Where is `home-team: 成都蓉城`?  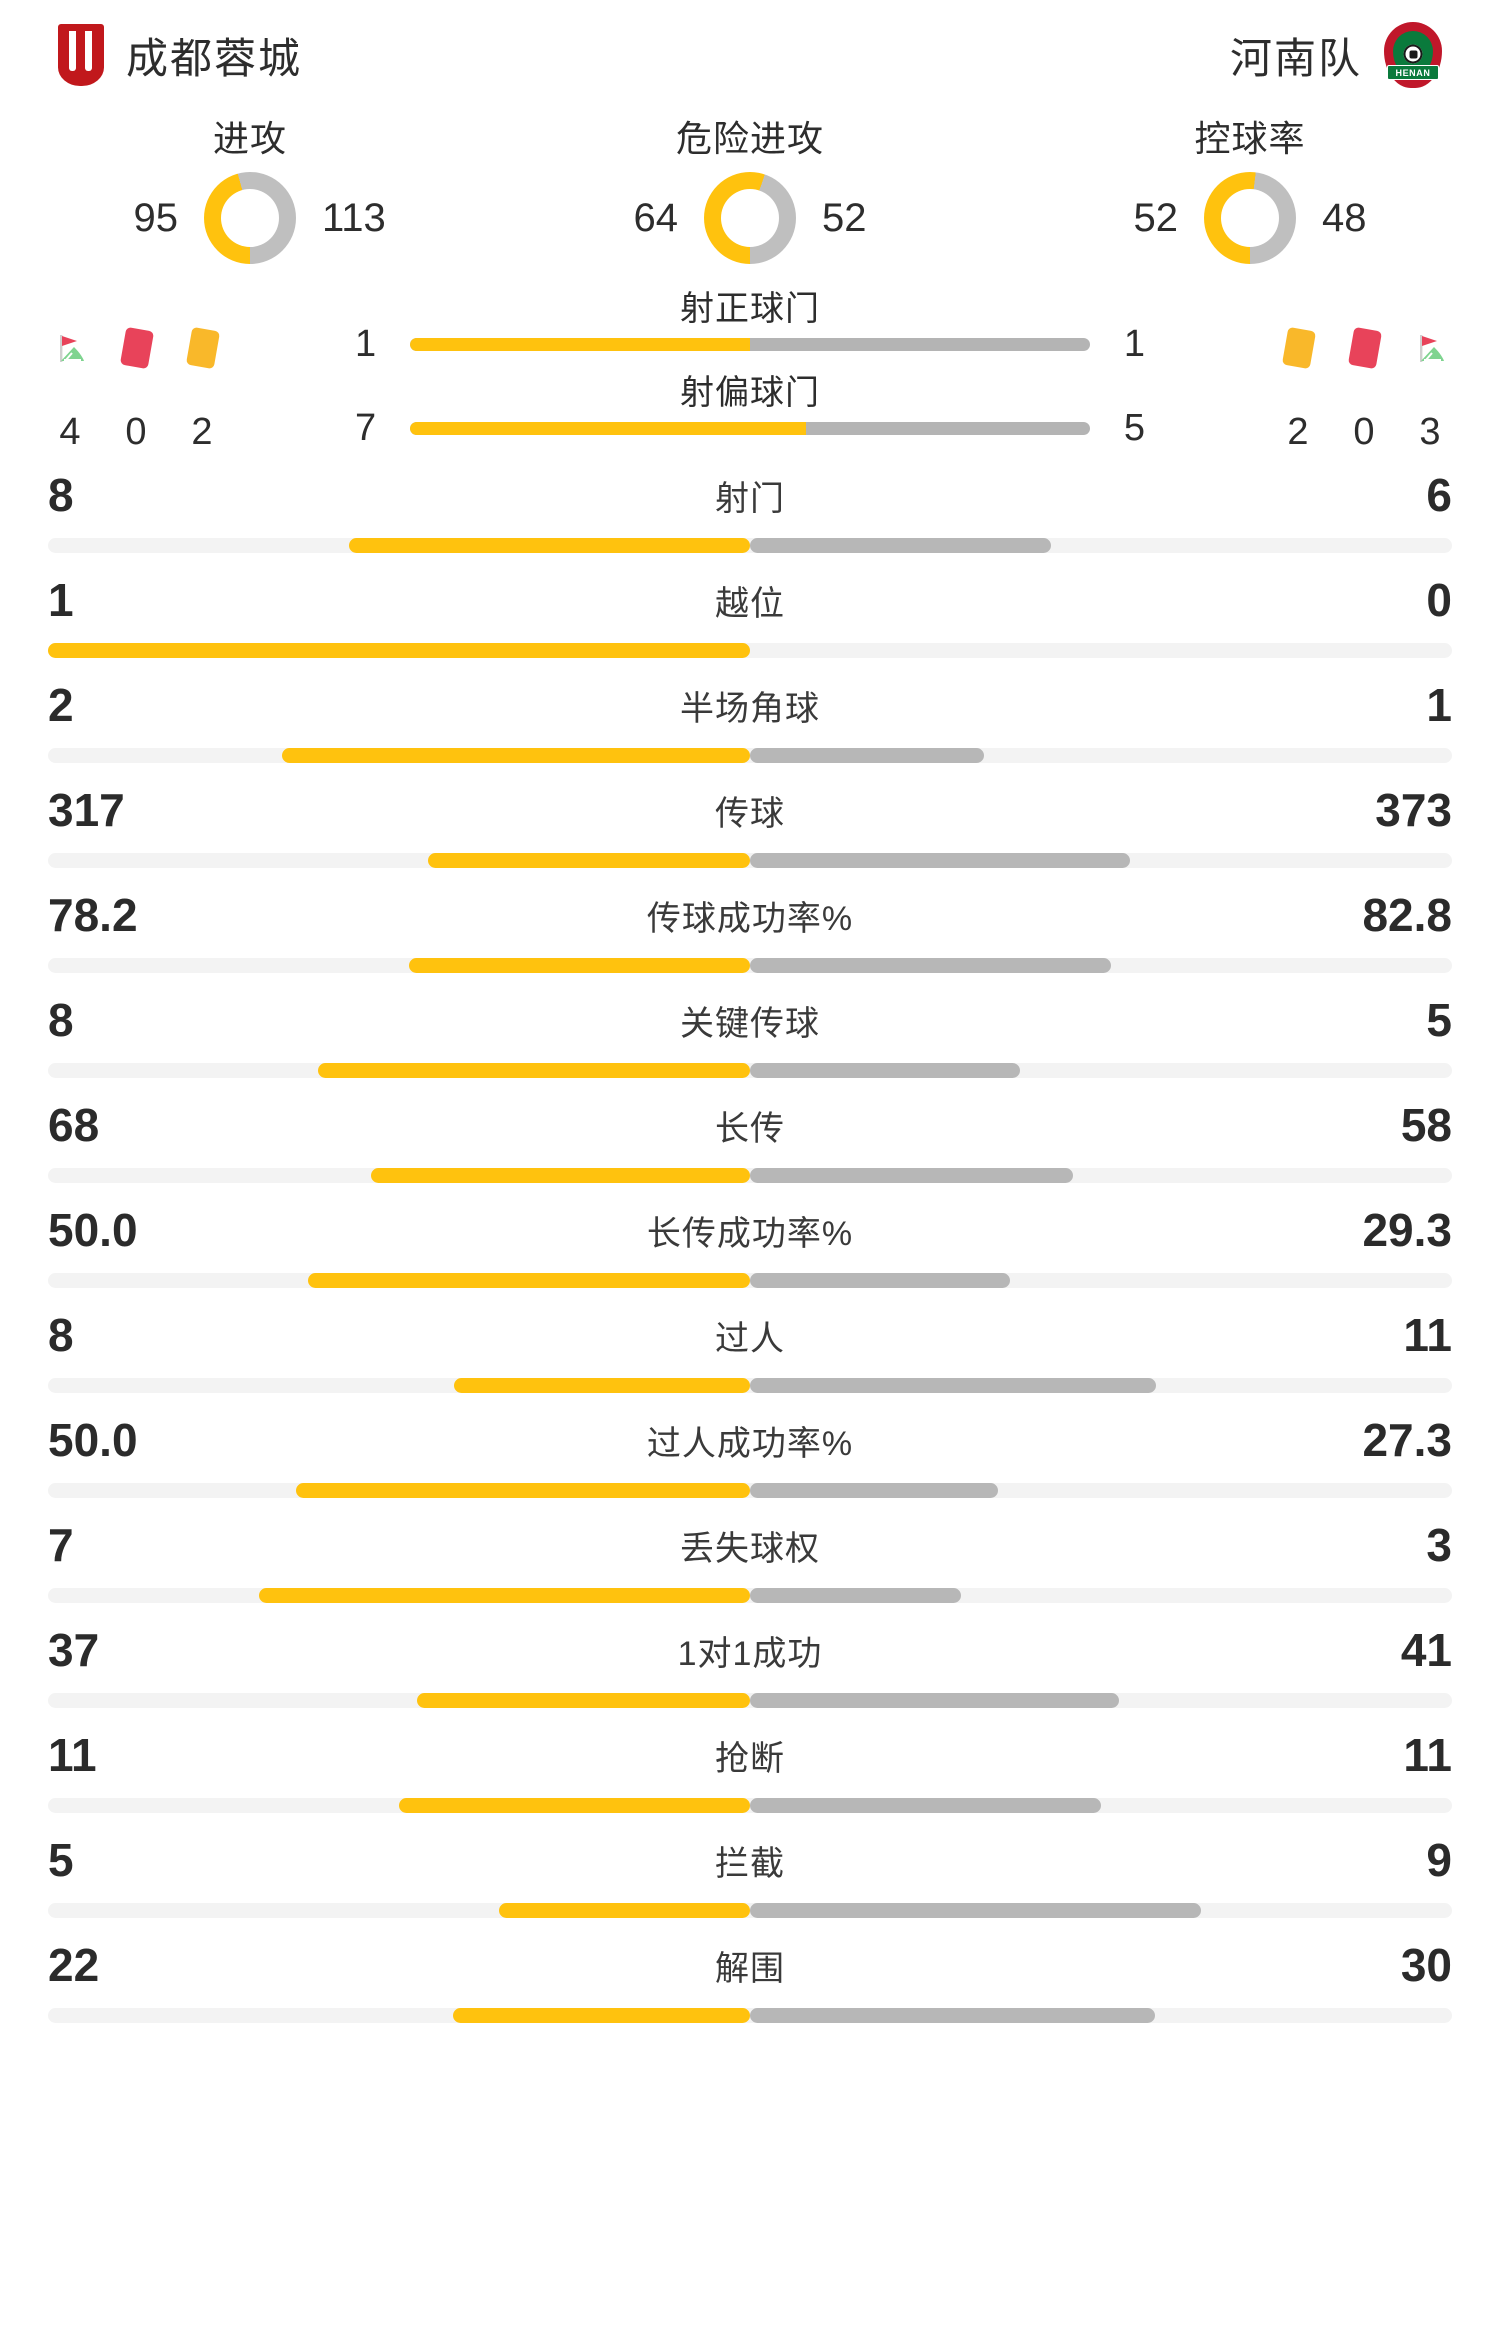
home-team: 成都蓉城 is located at coordinates (180, 55).